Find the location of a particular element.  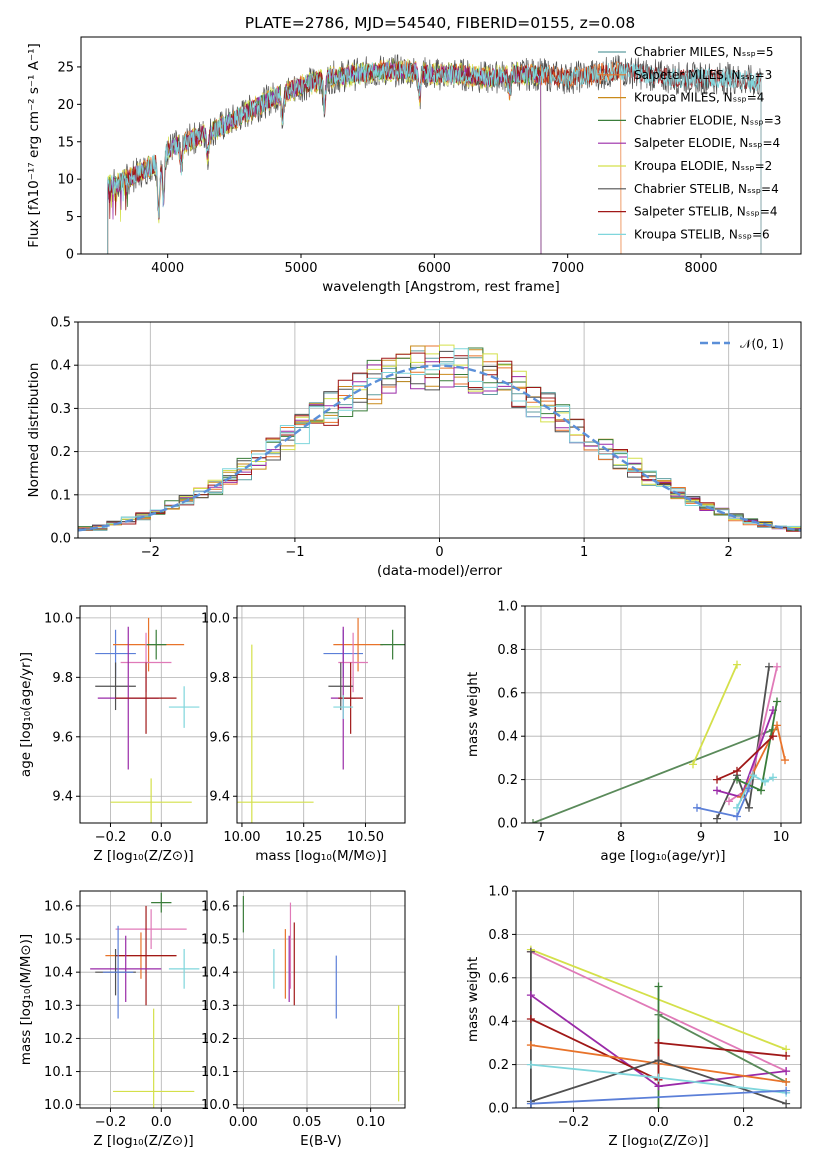

x-axis-label: wavelength [Angstrom, rest frame] is located at coordinates (441, 287).